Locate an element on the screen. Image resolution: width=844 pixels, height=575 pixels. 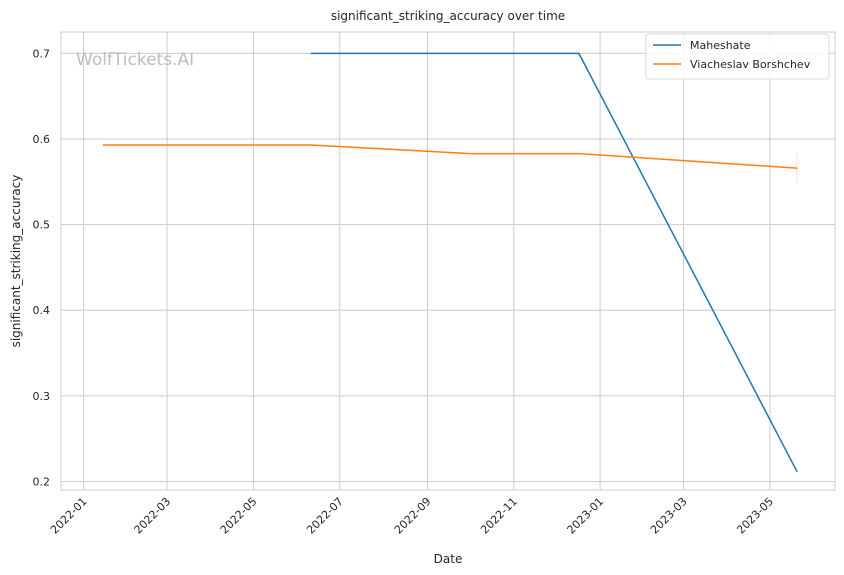
legend-label-viacheslav-borshchev: Viacheslav Borshchev is located at coordinates (750, 64).